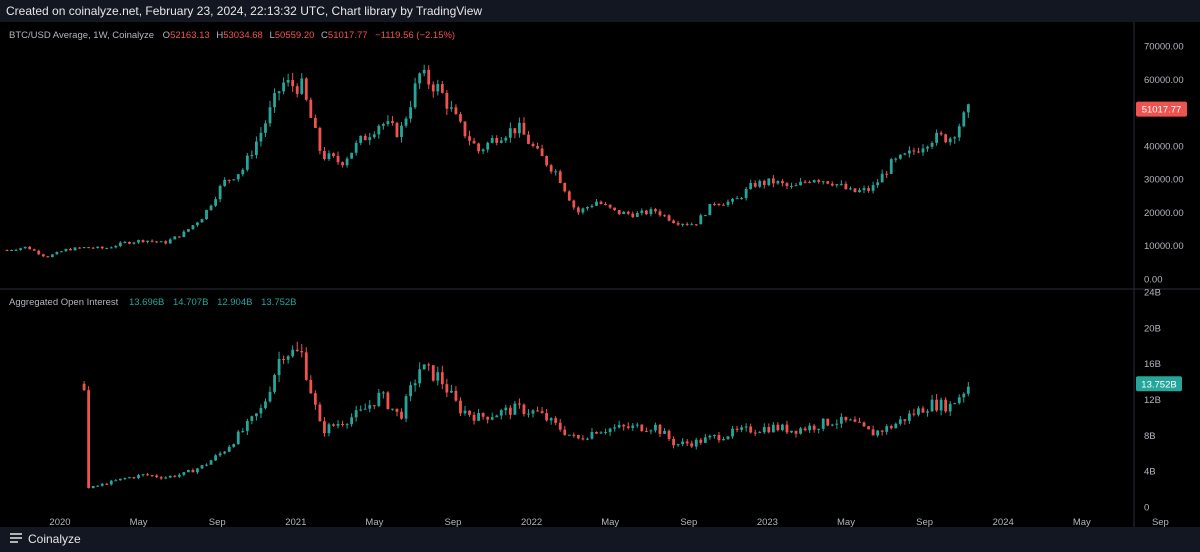  Describe the element at coordinates (1152, 364) in the screenshot. I see `oi-tick-label: 16B` at that location.